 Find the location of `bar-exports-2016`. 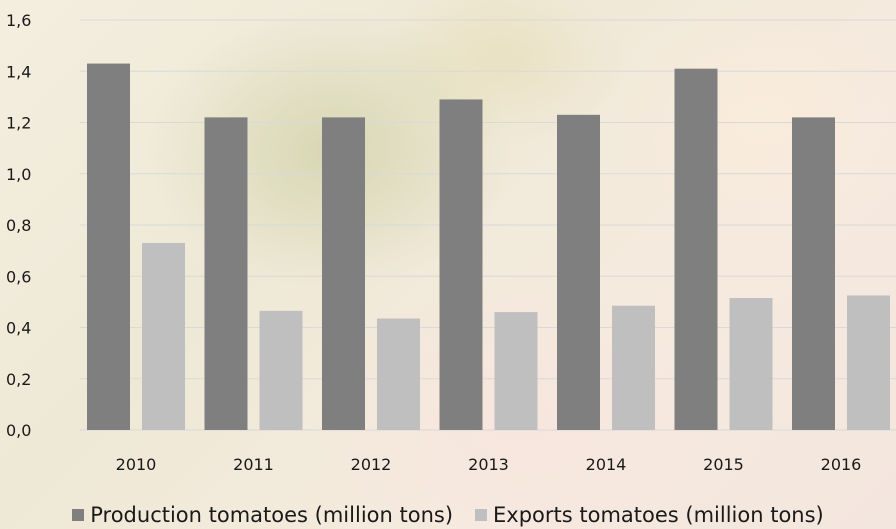

bar-exports-2016 is located at coordinates (868, 362).